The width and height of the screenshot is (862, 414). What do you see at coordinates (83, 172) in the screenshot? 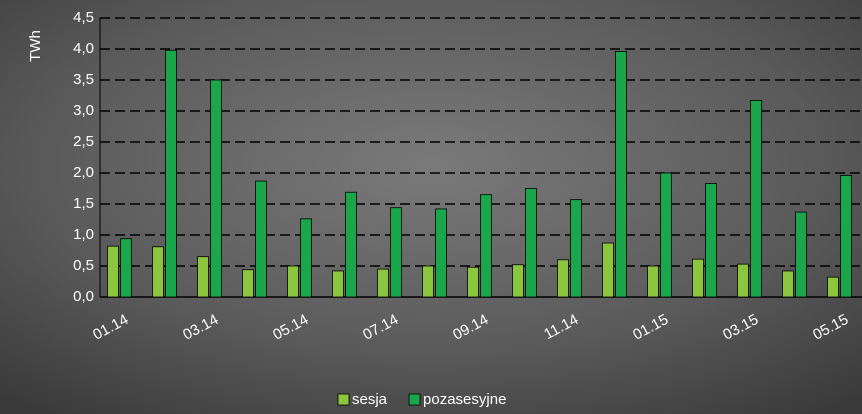
I see `y-tick-label: 2,0` at bounding box center [83, 172].